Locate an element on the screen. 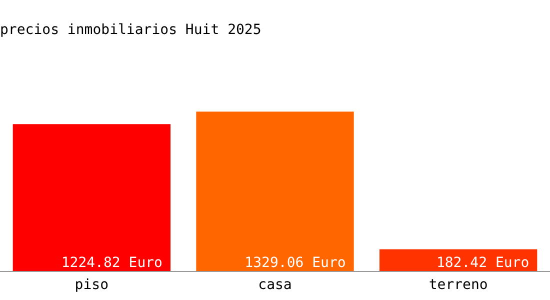 The image size is (550, 300). x-tick-label: terreno is located at coordinates (458, 285).